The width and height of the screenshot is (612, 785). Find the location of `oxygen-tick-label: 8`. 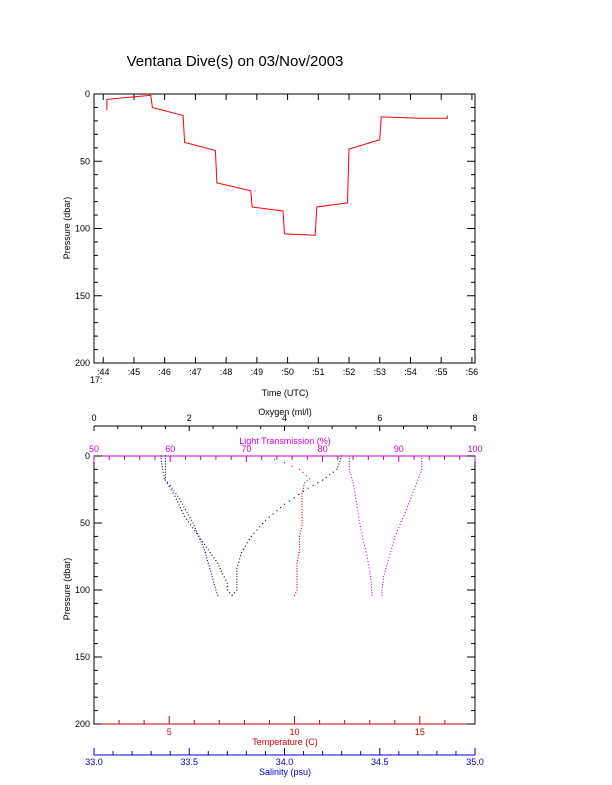

oxygen-tick-label: 8 is located at coordinates (474, 418).